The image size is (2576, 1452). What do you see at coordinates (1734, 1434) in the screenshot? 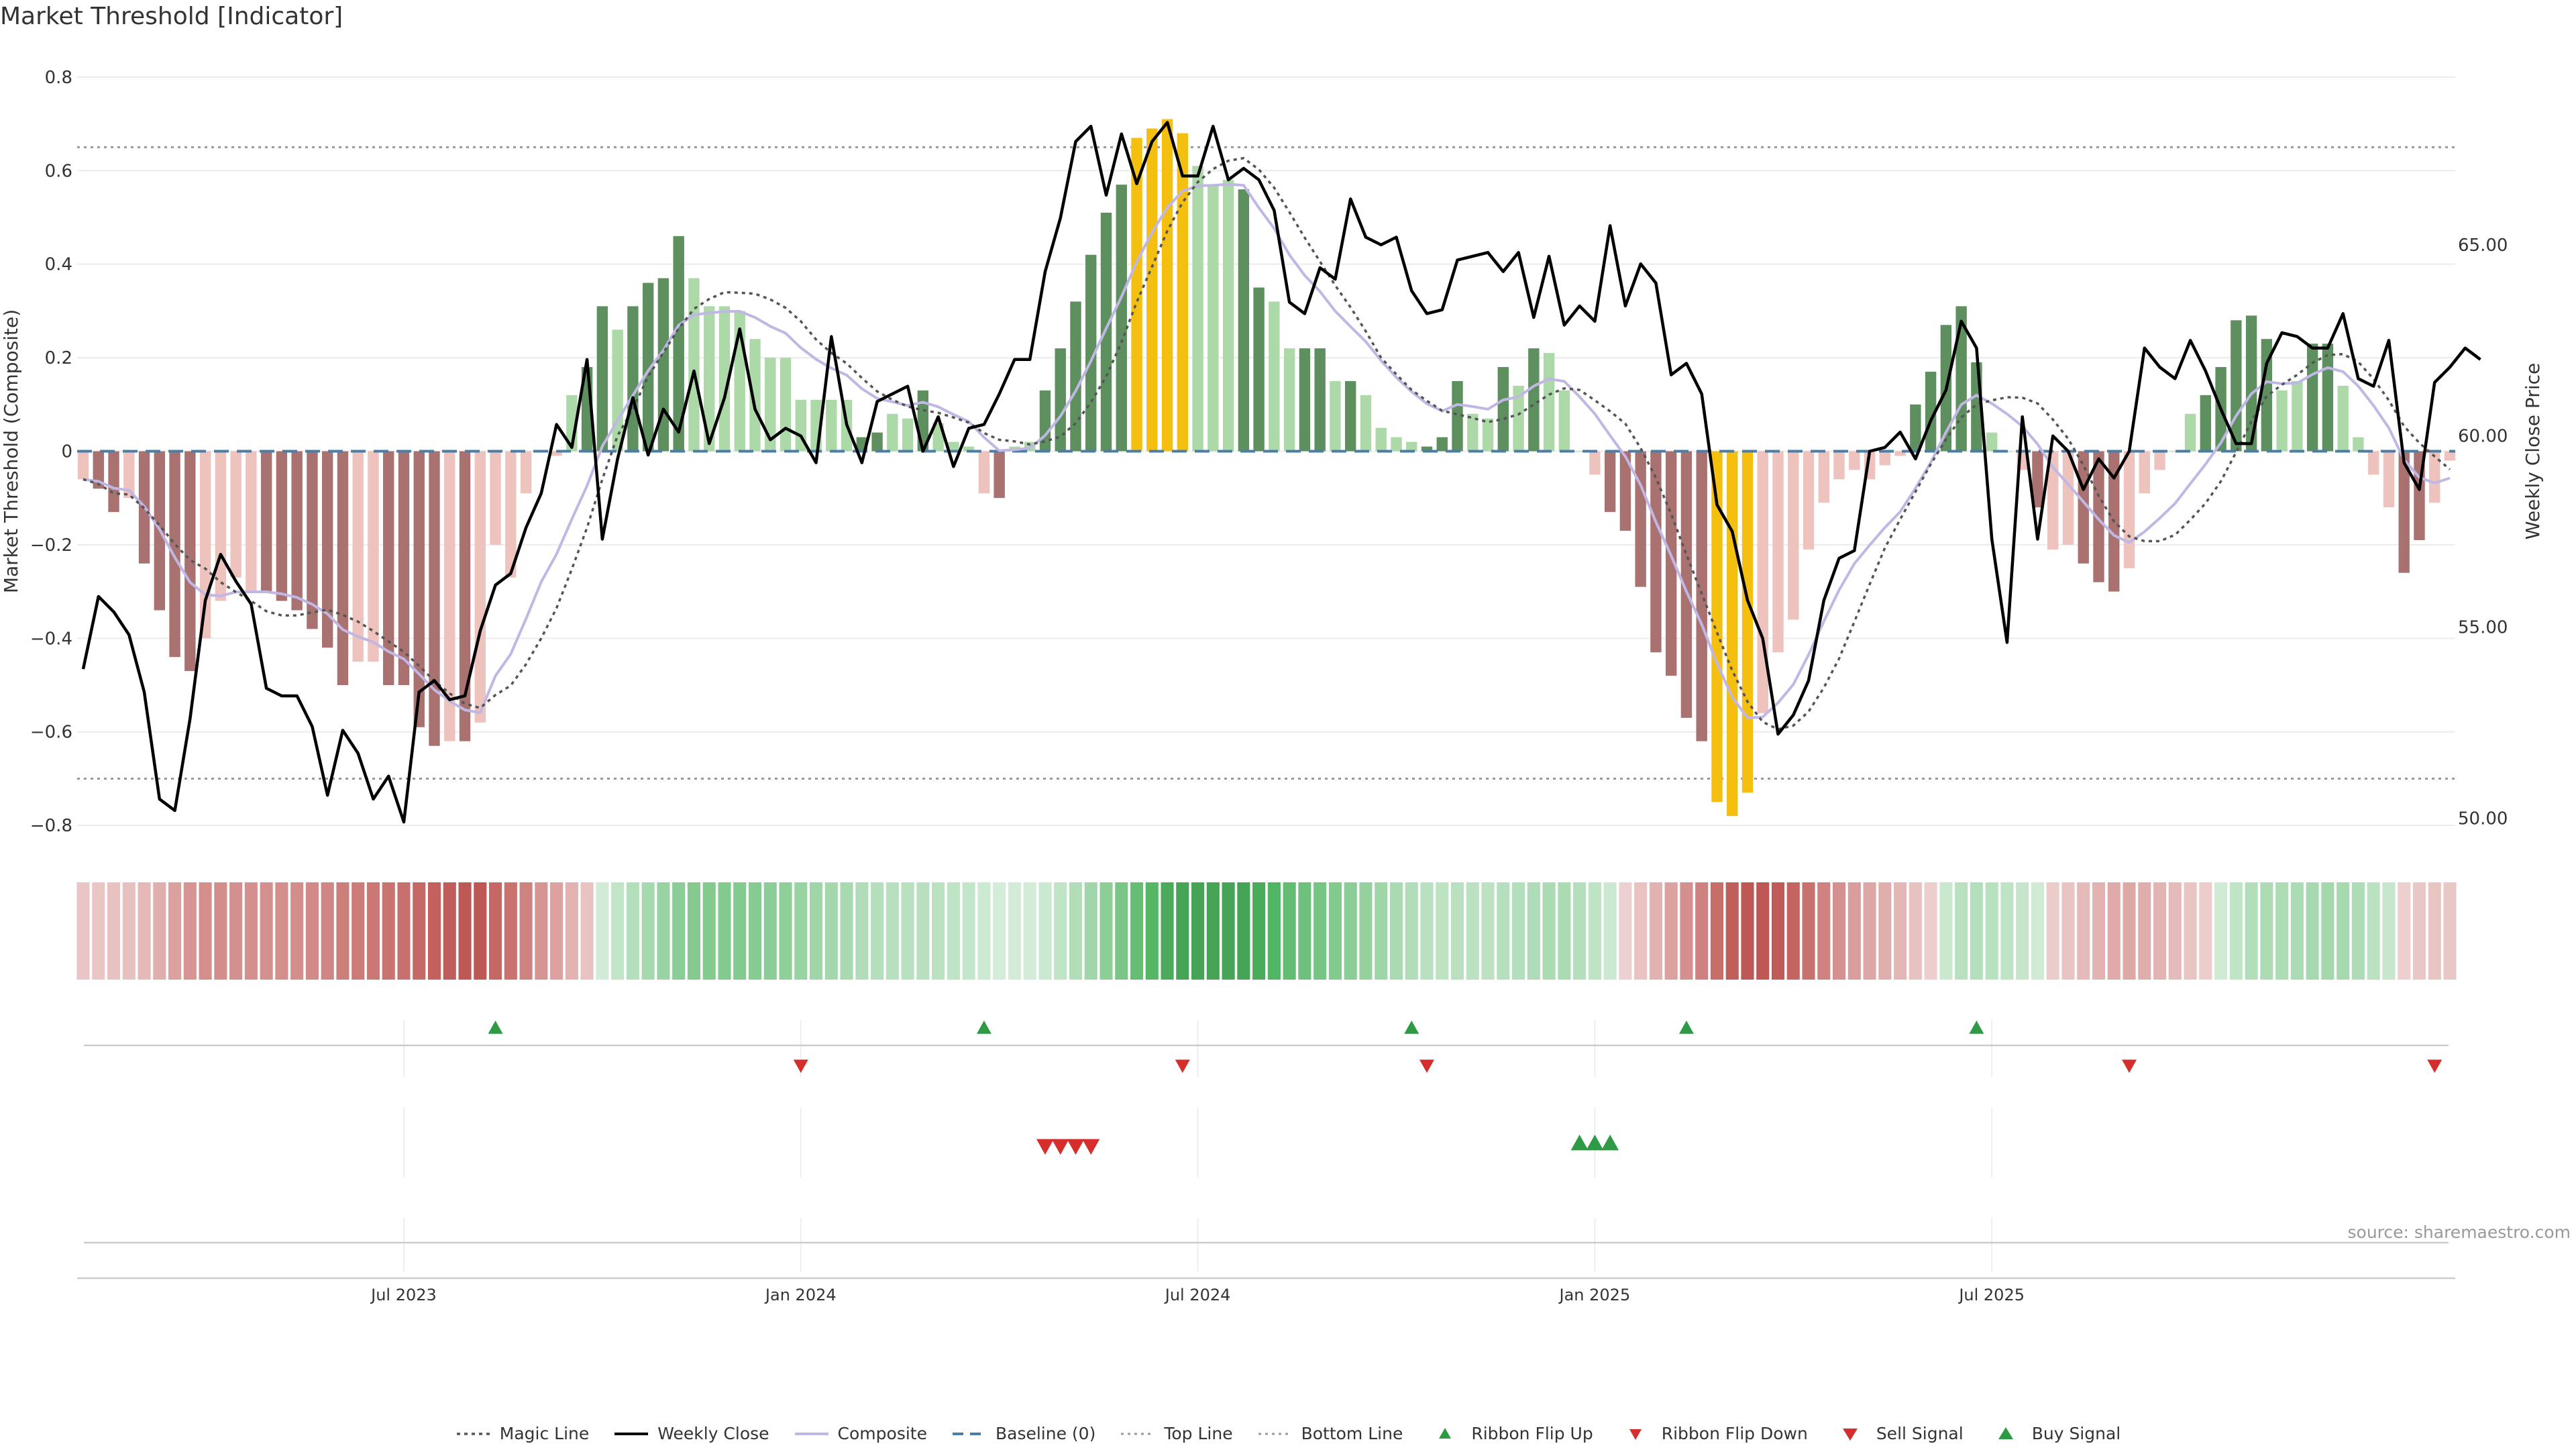
I see `legend-label: Ribbon Flip Down` at bounding box center [1734, 1434].